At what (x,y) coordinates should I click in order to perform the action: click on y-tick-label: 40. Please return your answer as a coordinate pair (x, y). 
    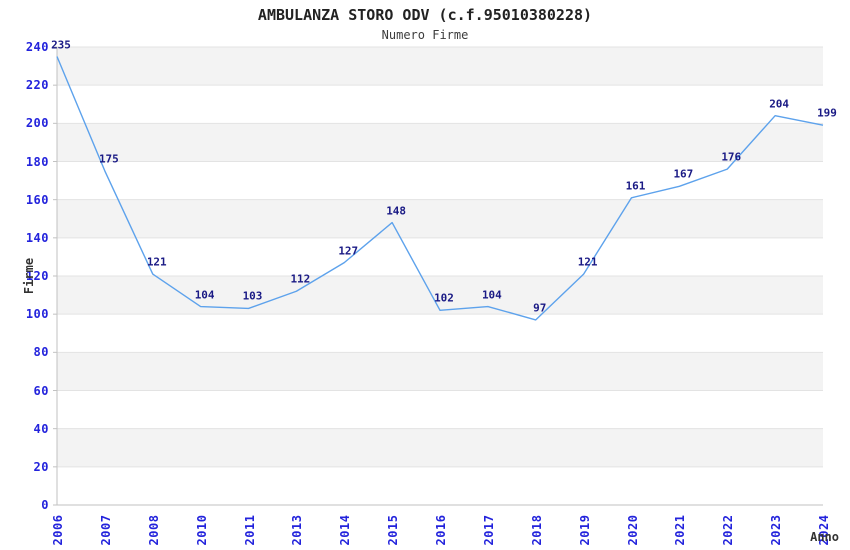
    Looking at the image, I should click on (41, 428).